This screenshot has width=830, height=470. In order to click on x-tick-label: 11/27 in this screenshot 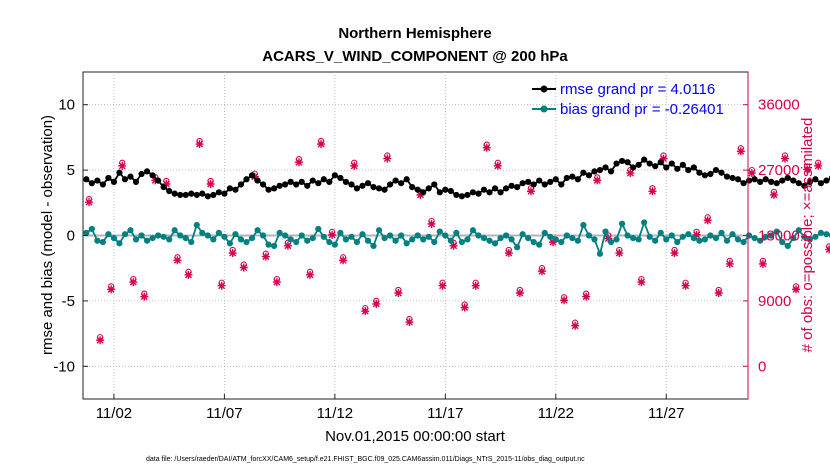, I will do `click(666, 413)`.